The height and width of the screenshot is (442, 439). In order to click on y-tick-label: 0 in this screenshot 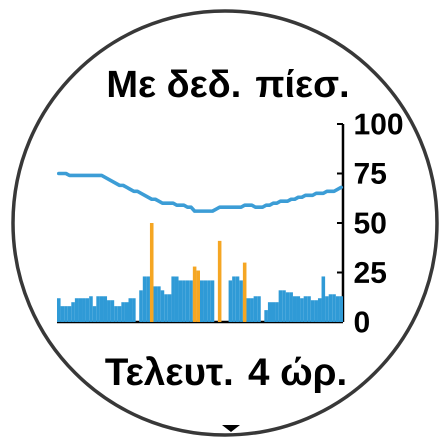, I will do `click(361, 322)`.